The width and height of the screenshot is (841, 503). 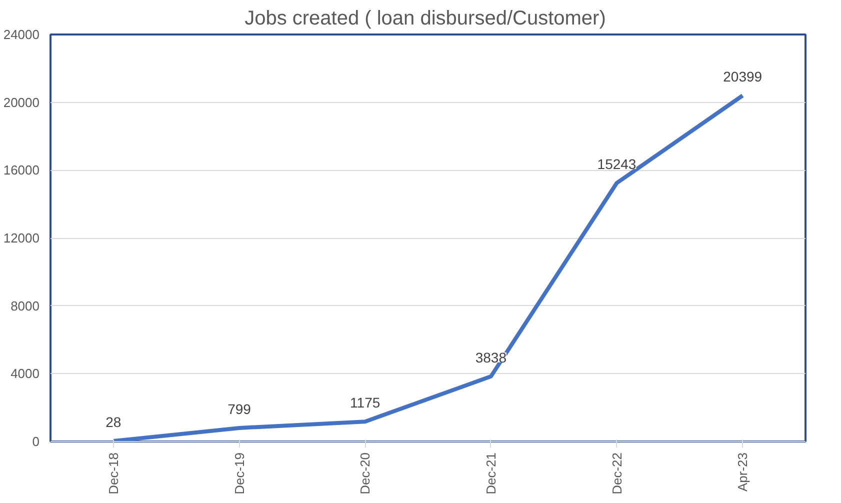 What do you see at coordinates (616, 473) in the screenshot?
I see `x-tick-label: Dec-22` at bounding box center [616, 473].